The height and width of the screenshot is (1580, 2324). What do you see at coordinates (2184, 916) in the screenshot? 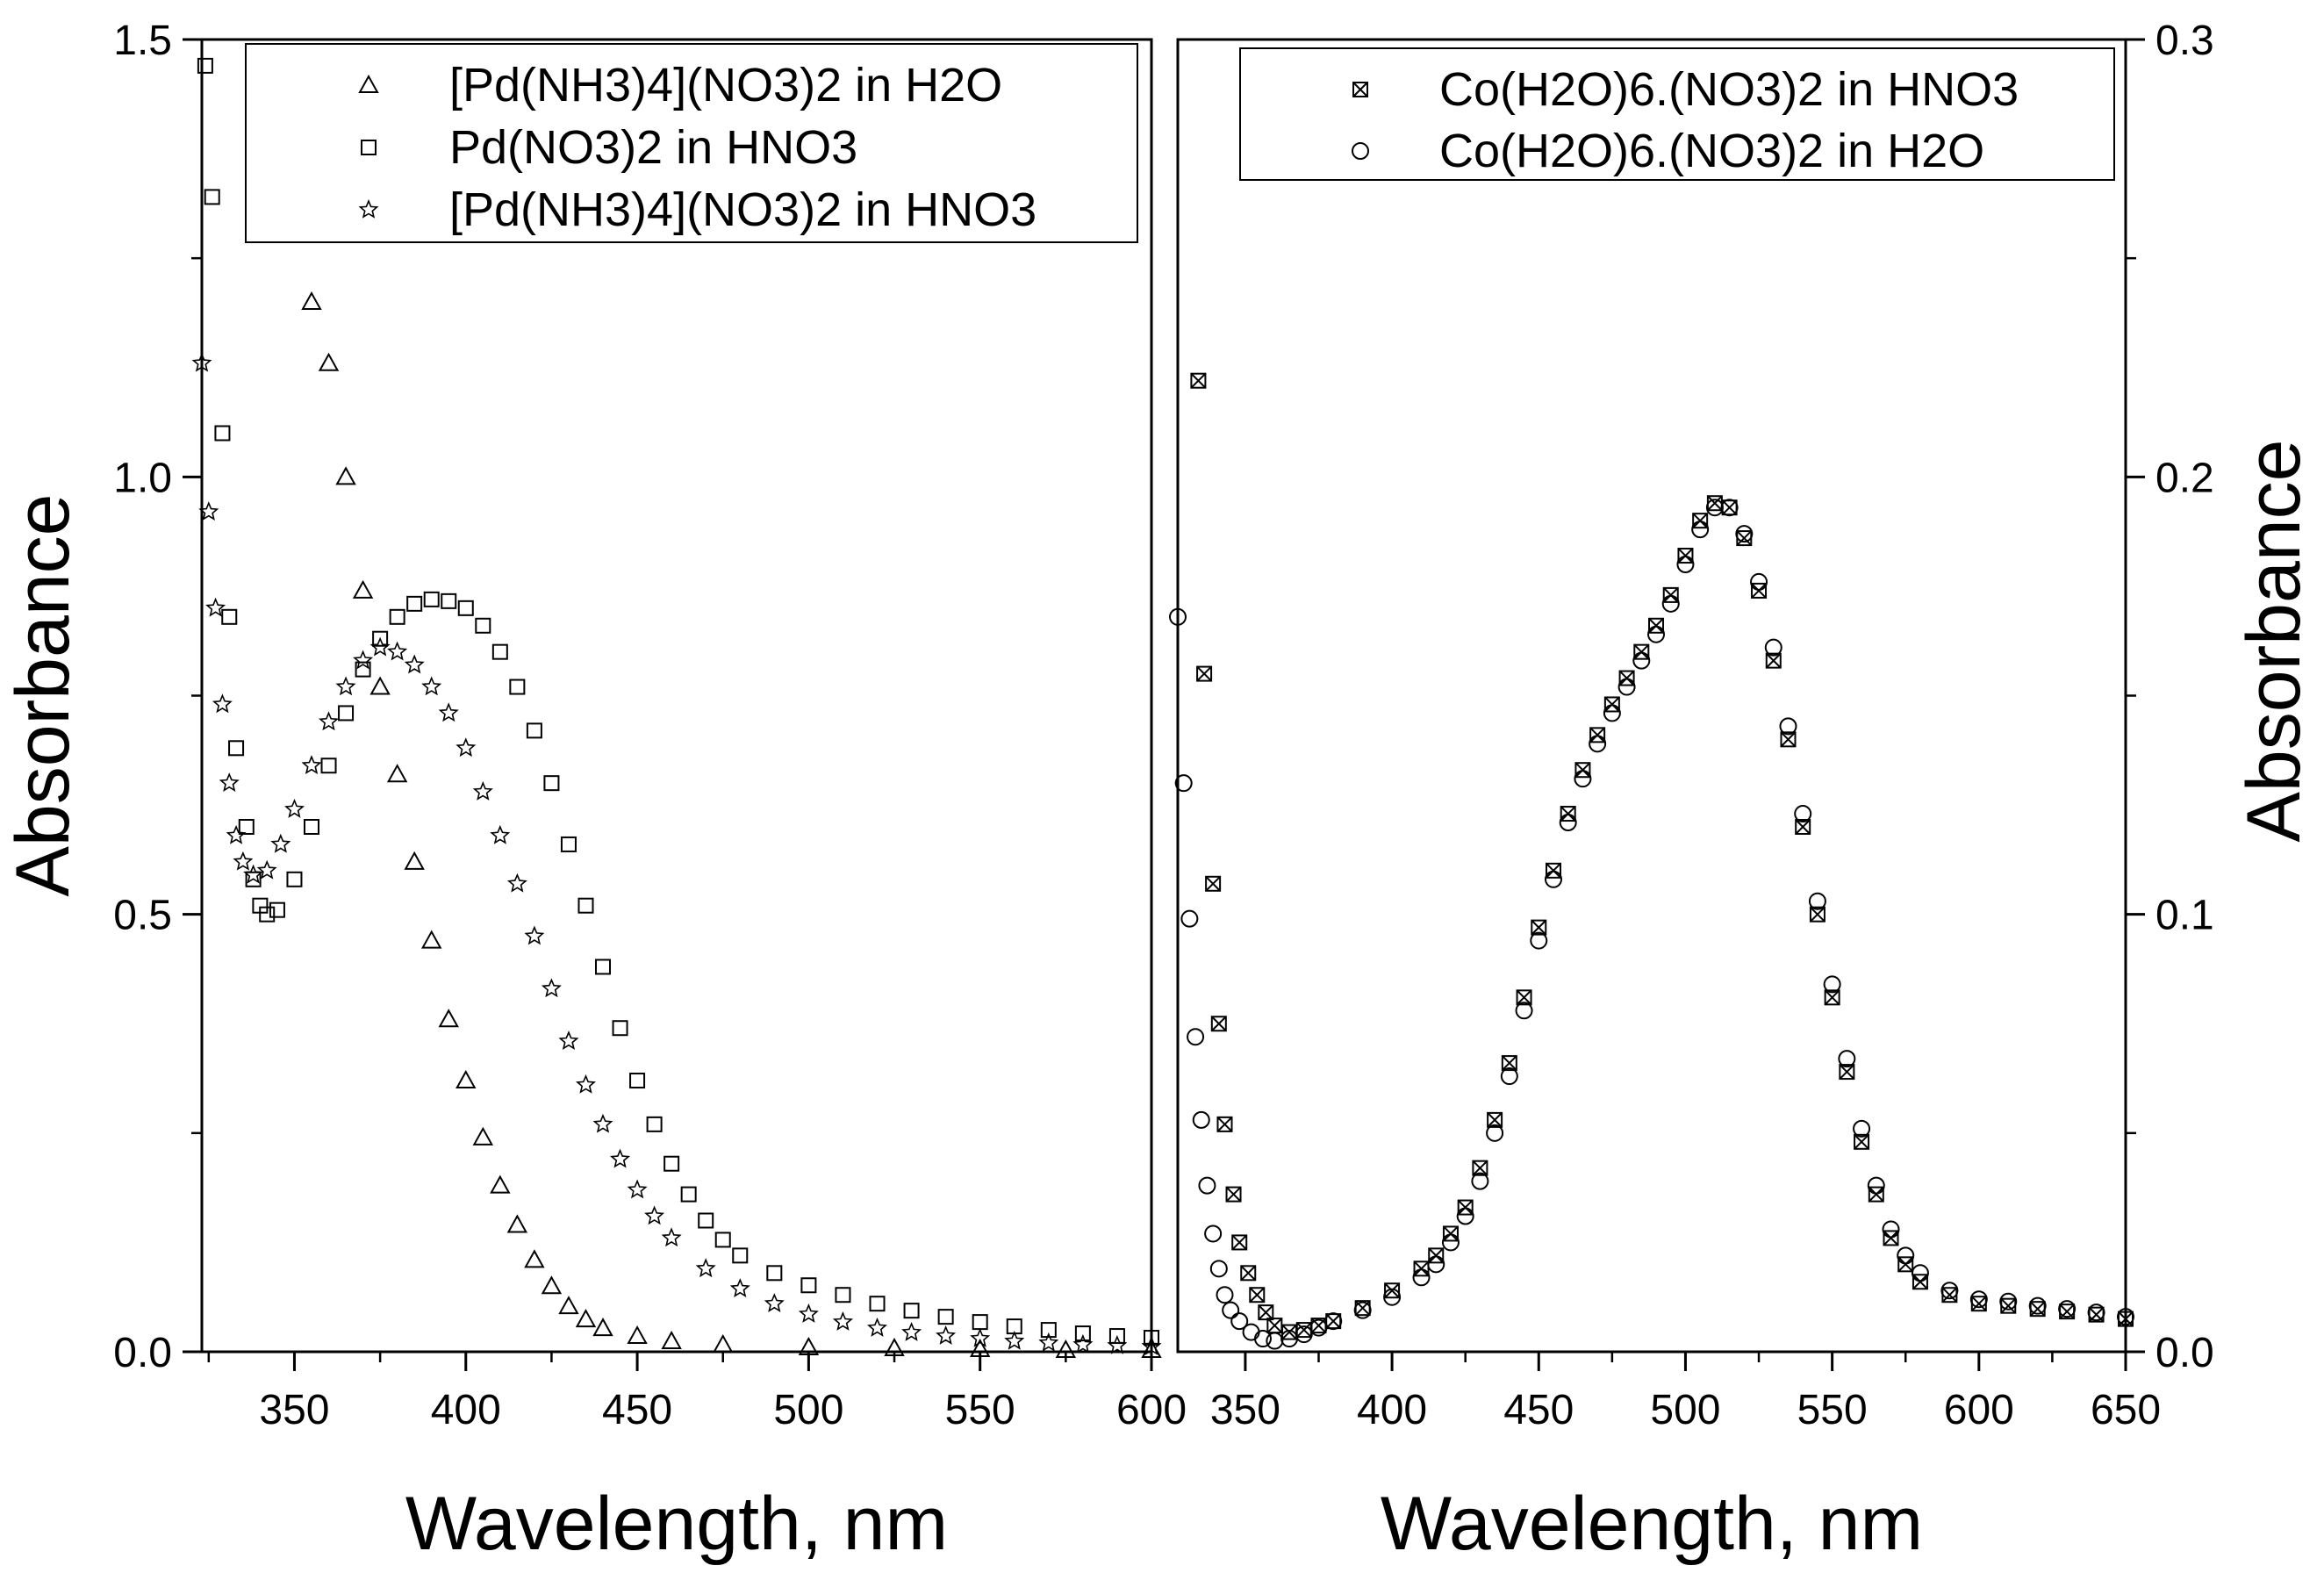
I see `right-y-tick-label: 0.1` at bounding box center [2184, 916].